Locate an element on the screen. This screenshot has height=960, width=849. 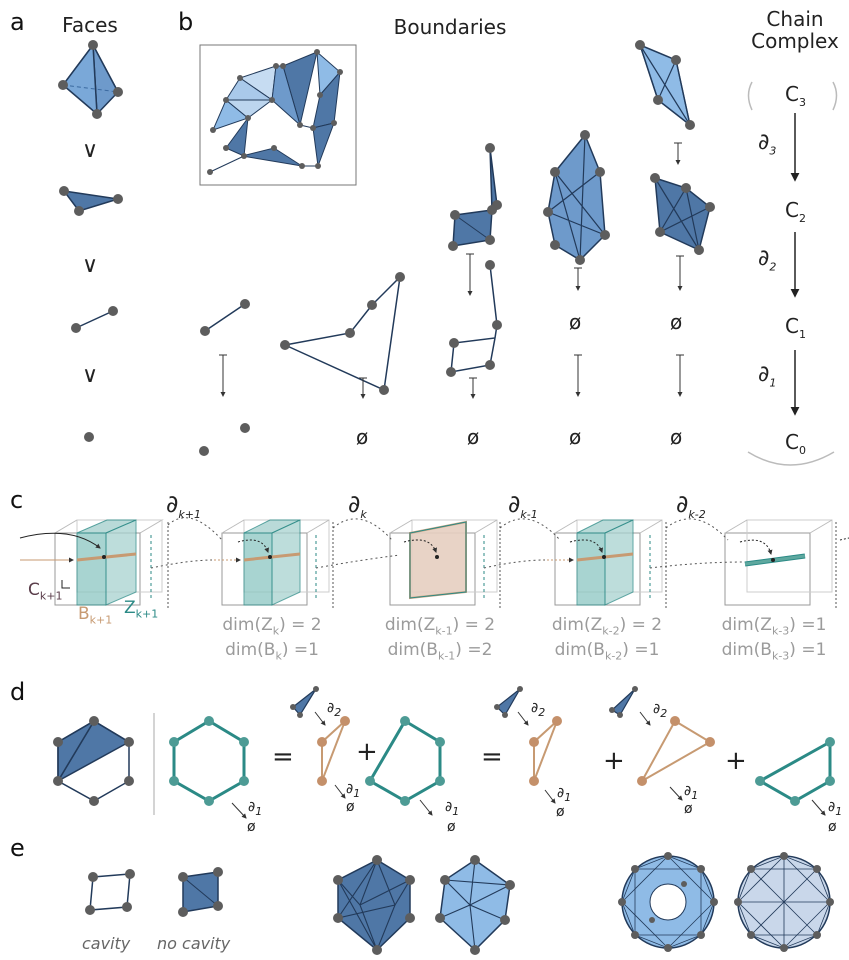
empty-set-col2: ø is located at coordinates (362, 437).